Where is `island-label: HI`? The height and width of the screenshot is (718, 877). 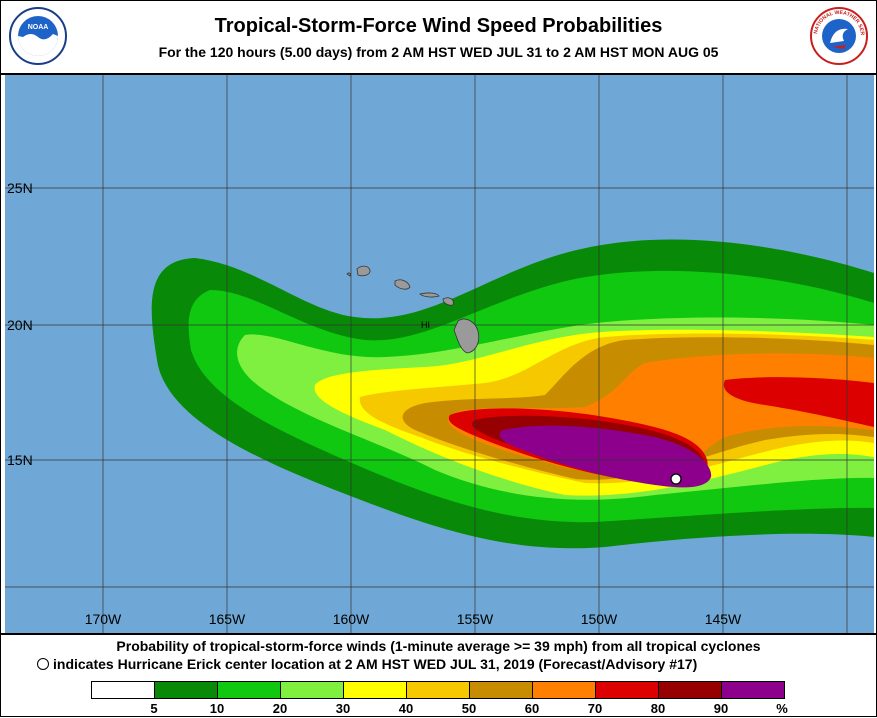 island-label: HI is located at coordinates (425, 325).